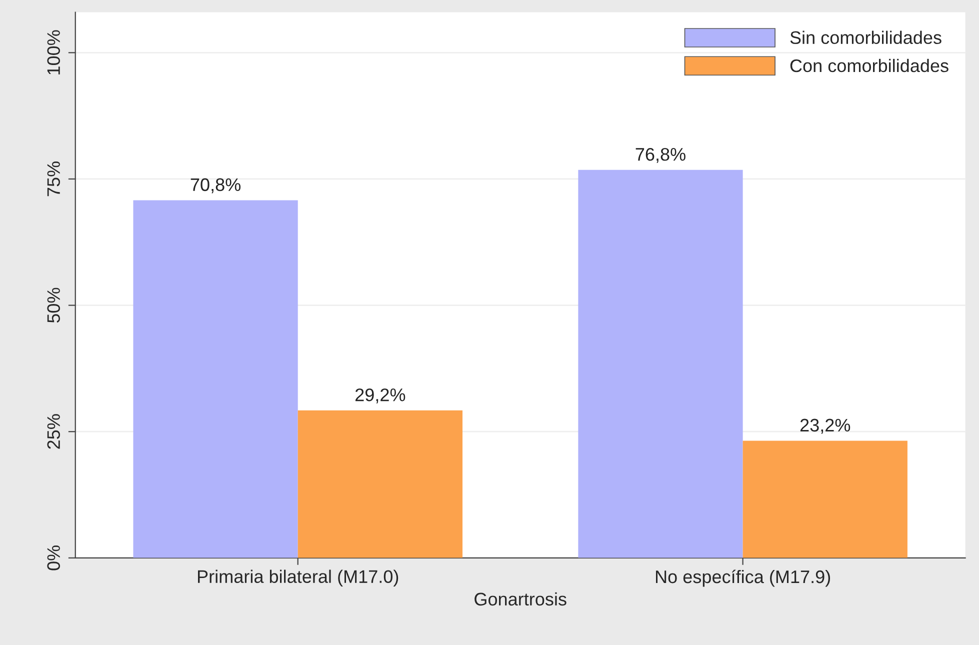 This screenshot has width=979, height=645. I want to click on x-axis-title: Gonartrosis, so click(520, 599).